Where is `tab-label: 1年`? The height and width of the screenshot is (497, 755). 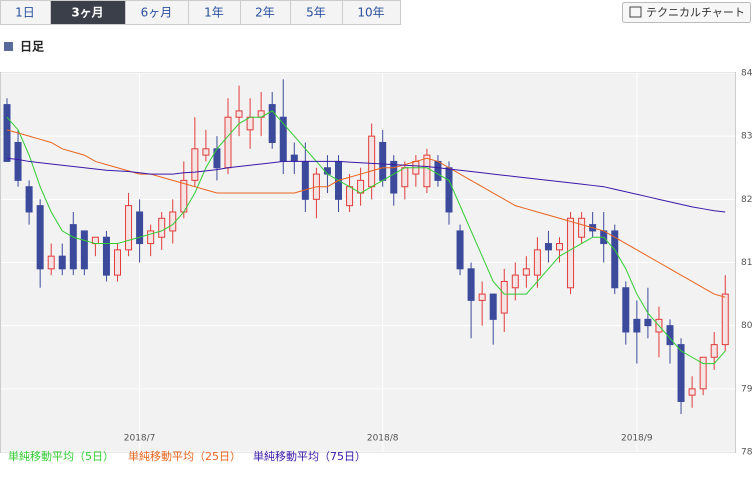 tab-label: 1年 is located at coordinates (214, 13).